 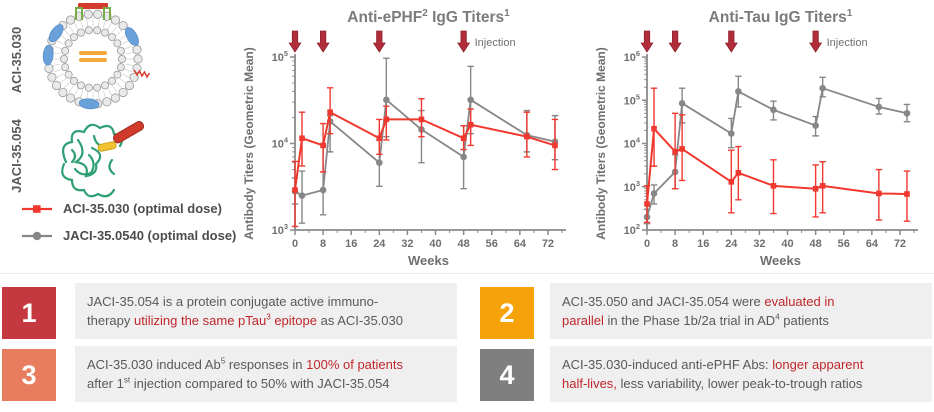 What do you see at coordinates (467, 273) in the screenshot?
I see `section-divider` at bounding box center [467, 273].